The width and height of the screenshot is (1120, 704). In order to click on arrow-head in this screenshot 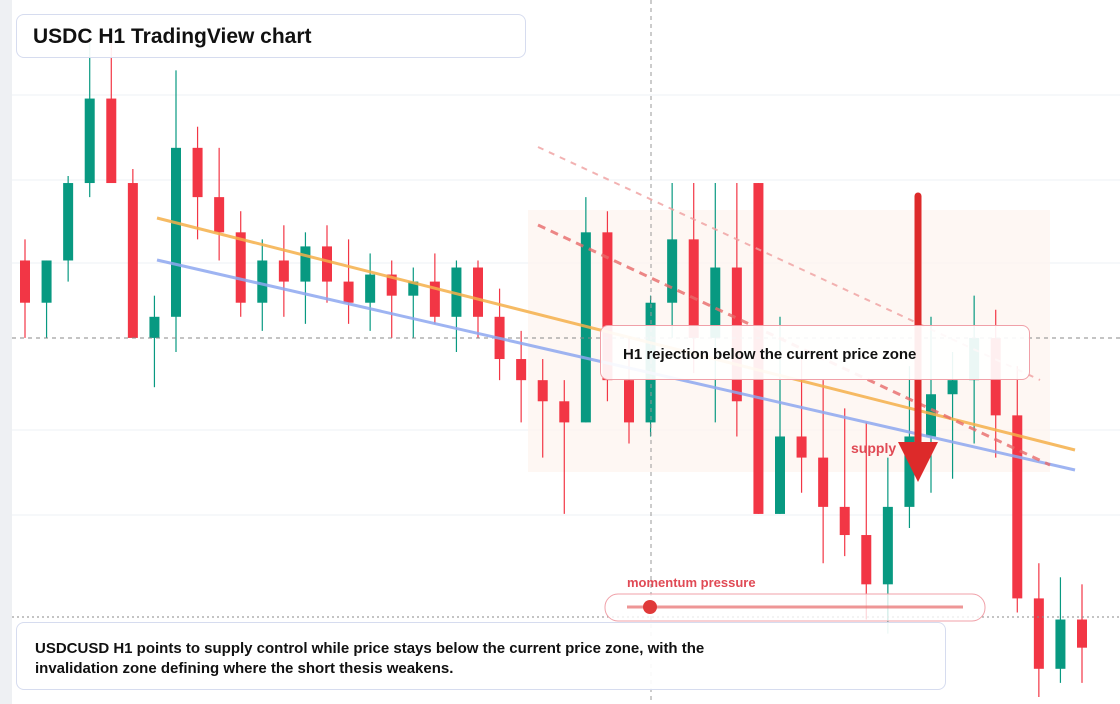, I will do `click(918, 462)`.